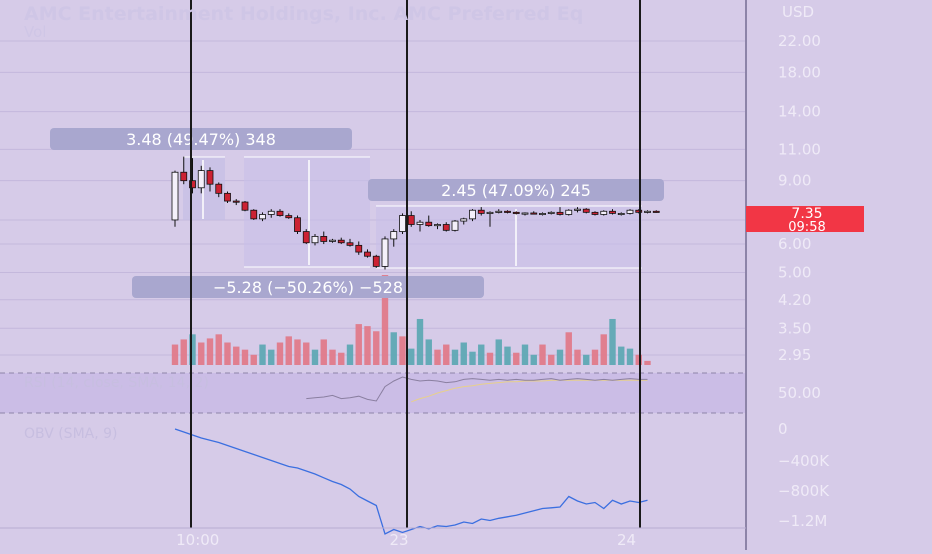  What do you see at coordinates (783, 429) in the screenshot?
I see `obv-tick-0: 0` at bounding box center [783, 429].